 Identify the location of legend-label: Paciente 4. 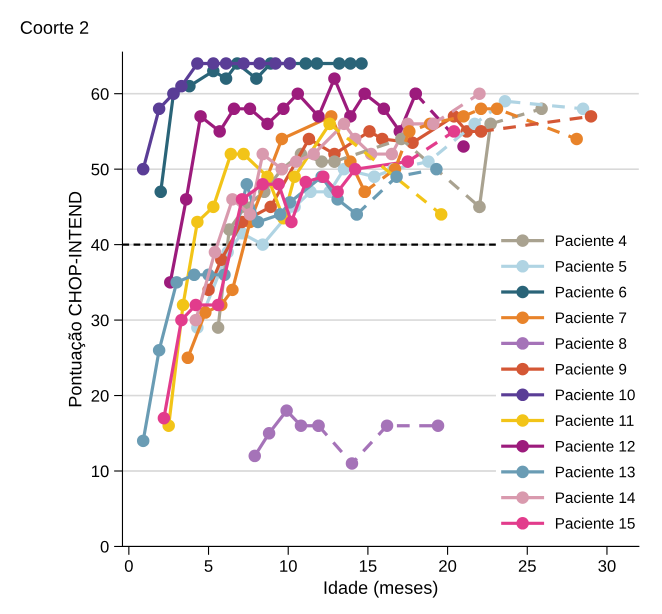
(591, 240).